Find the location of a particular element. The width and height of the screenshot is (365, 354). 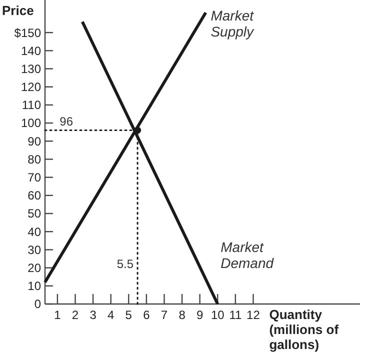

annotation: 5.5 is located at coordinates (125, 263).